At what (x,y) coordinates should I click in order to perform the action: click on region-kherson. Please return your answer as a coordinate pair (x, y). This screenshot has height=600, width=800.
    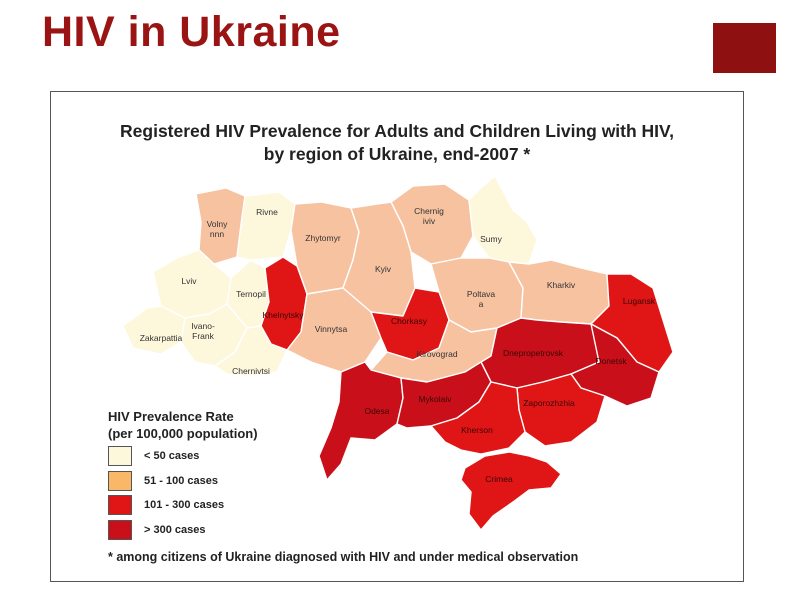
    Looking at the image, I should click on (478, 418).